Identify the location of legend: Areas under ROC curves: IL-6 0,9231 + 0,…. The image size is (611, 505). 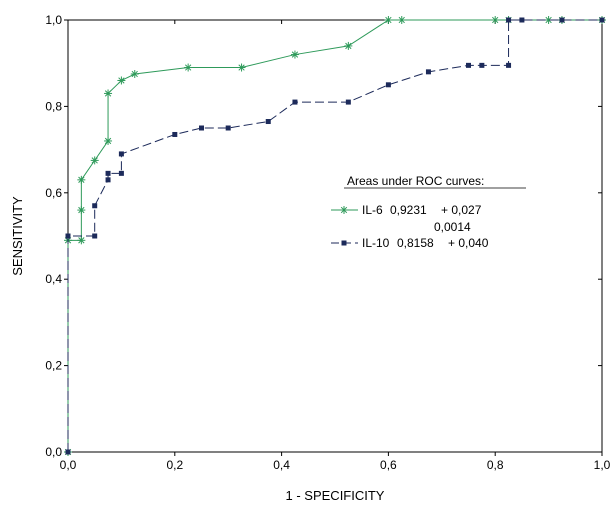
(428, 212).